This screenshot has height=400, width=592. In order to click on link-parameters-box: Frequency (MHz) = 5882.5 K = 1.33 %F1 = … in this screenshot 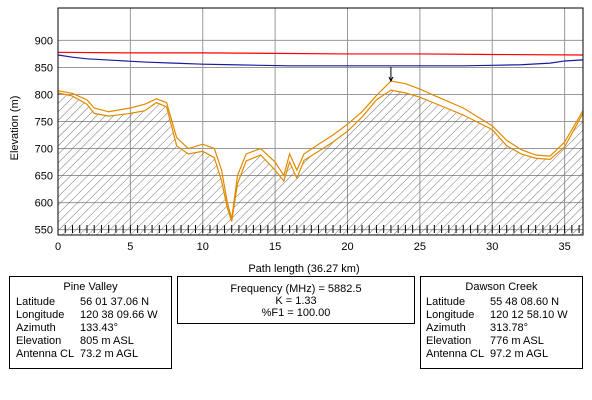, I will do `click(296, 300)`.